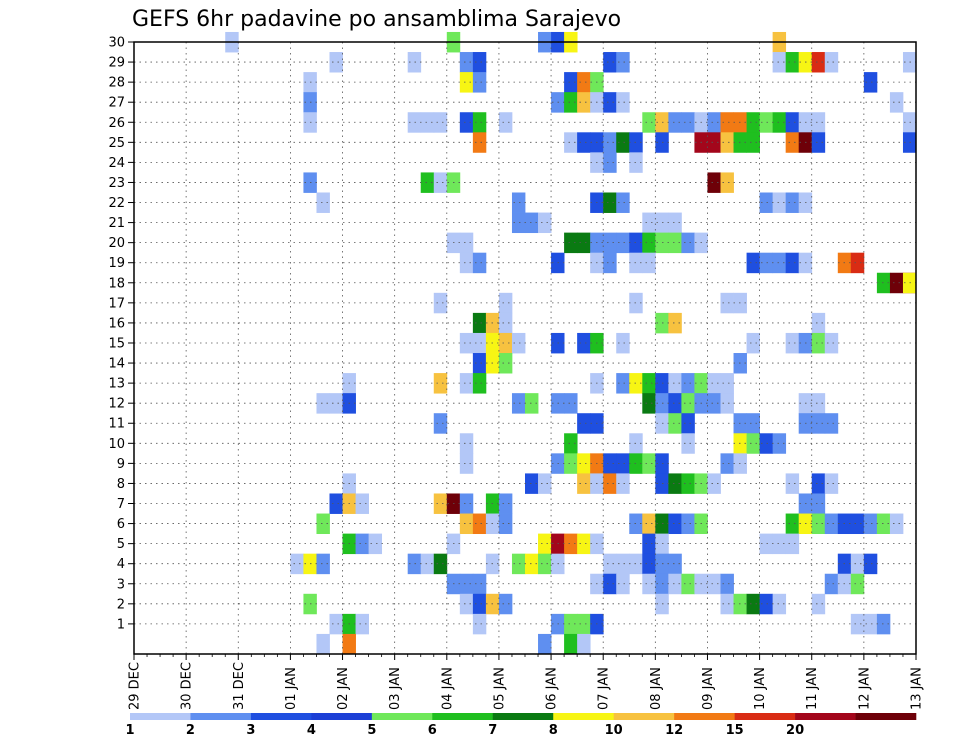  Describe the element at coordinates (432, 730) in the screenshot. I see `colorbar-label: 6` at that location.